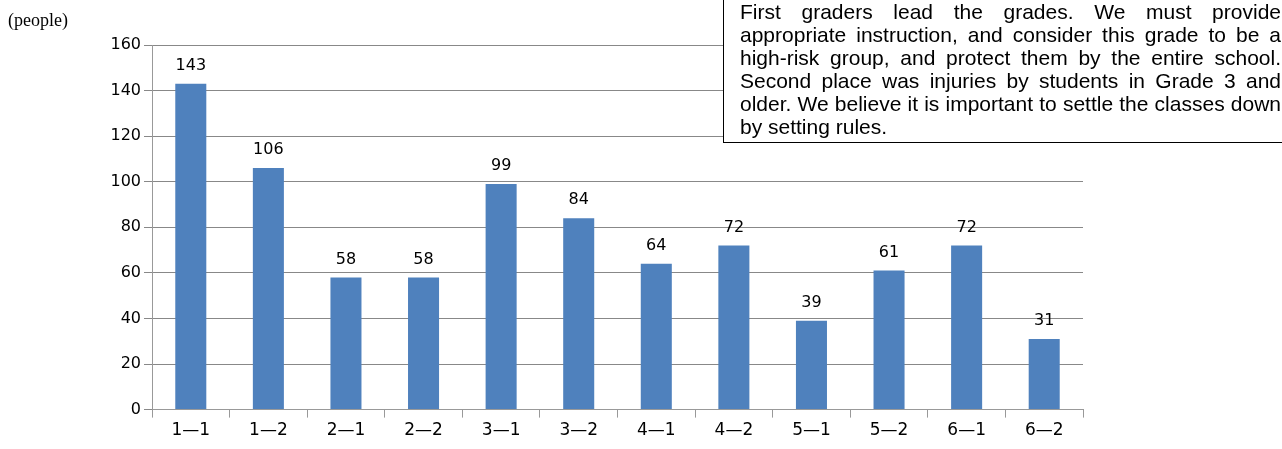  What do you see at coordinates (346, 429) in the screenshot?
I see `x-tick-label: 2—1` at bounding box center [346, 429].